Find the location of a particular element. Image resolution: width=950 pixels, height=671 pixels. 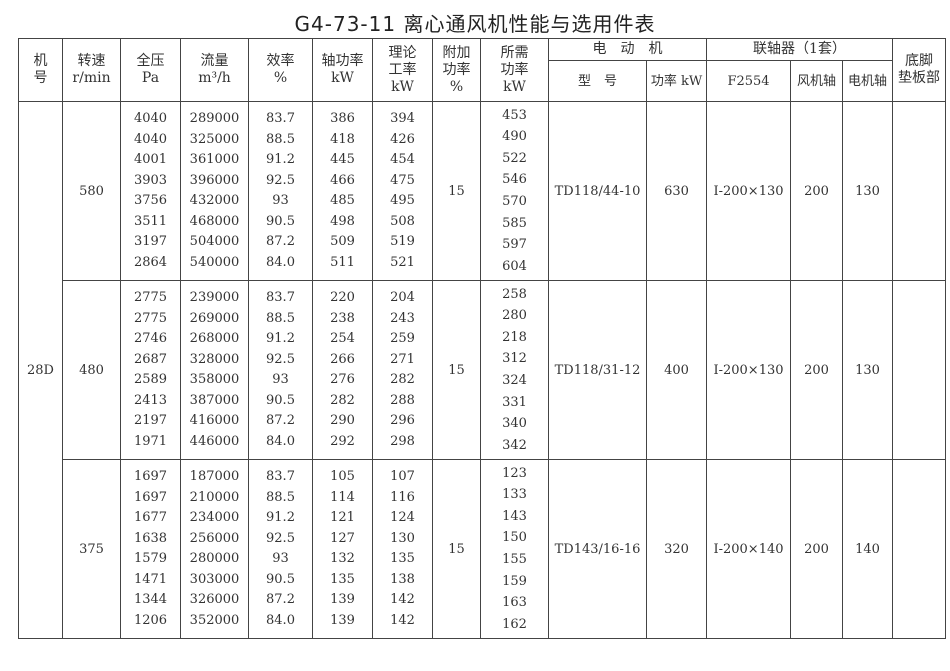

pressure-cell-value: 2775 is located at coordinates (150, 297).